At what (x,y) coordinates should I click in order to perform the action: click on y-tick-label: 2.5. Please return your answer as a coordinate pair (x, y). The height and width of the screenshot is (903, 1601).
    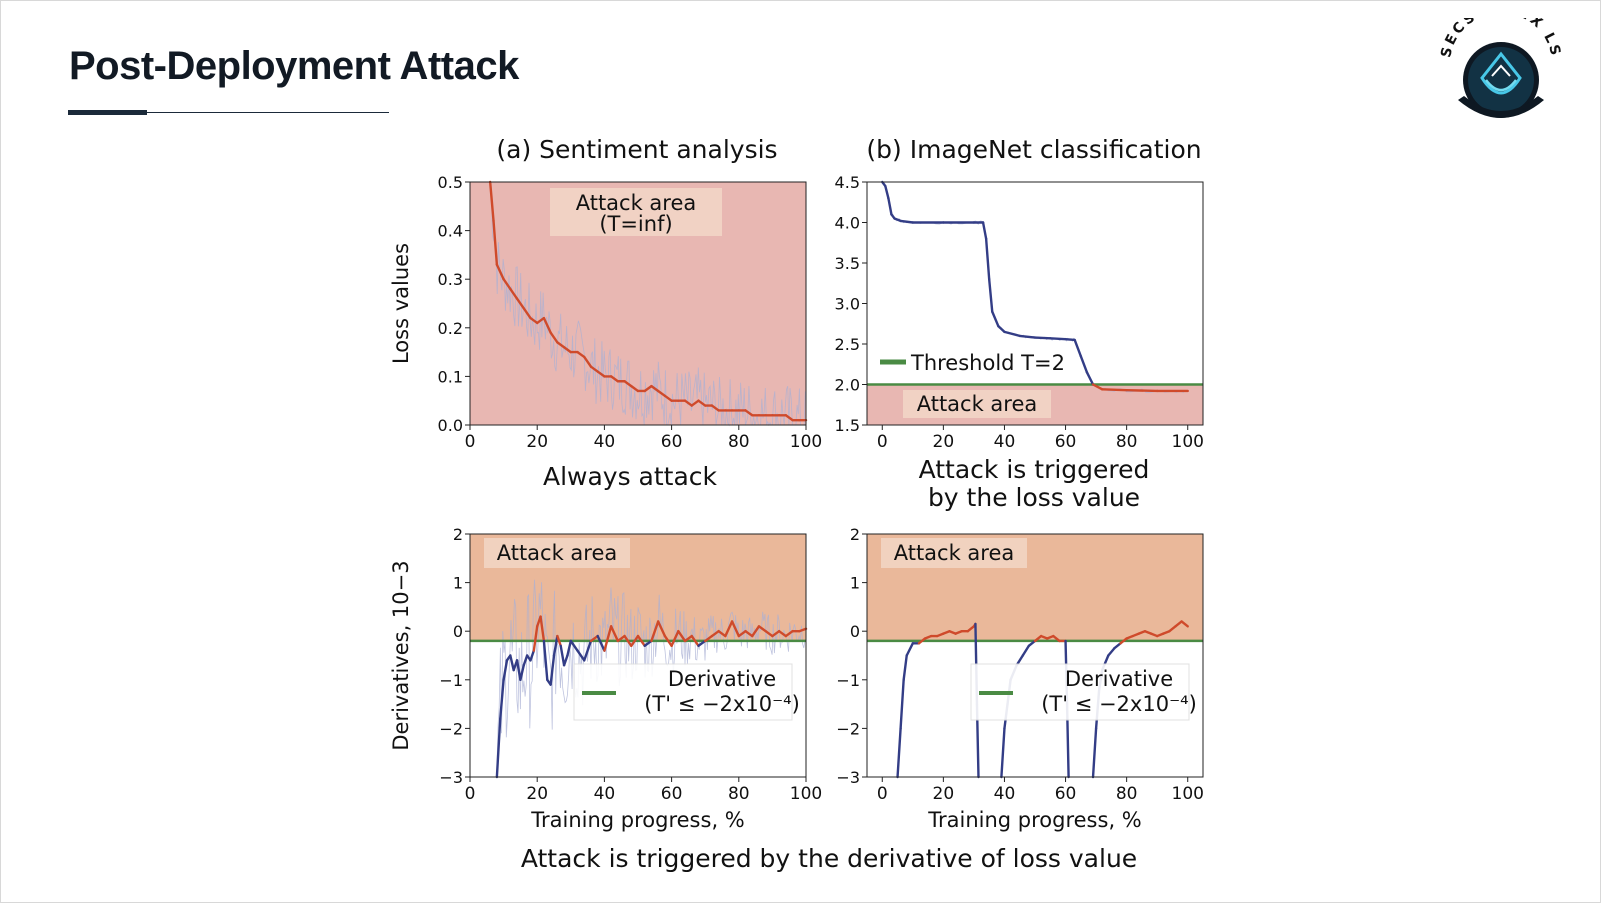
    Looking at the image, I should click on (847, 344).